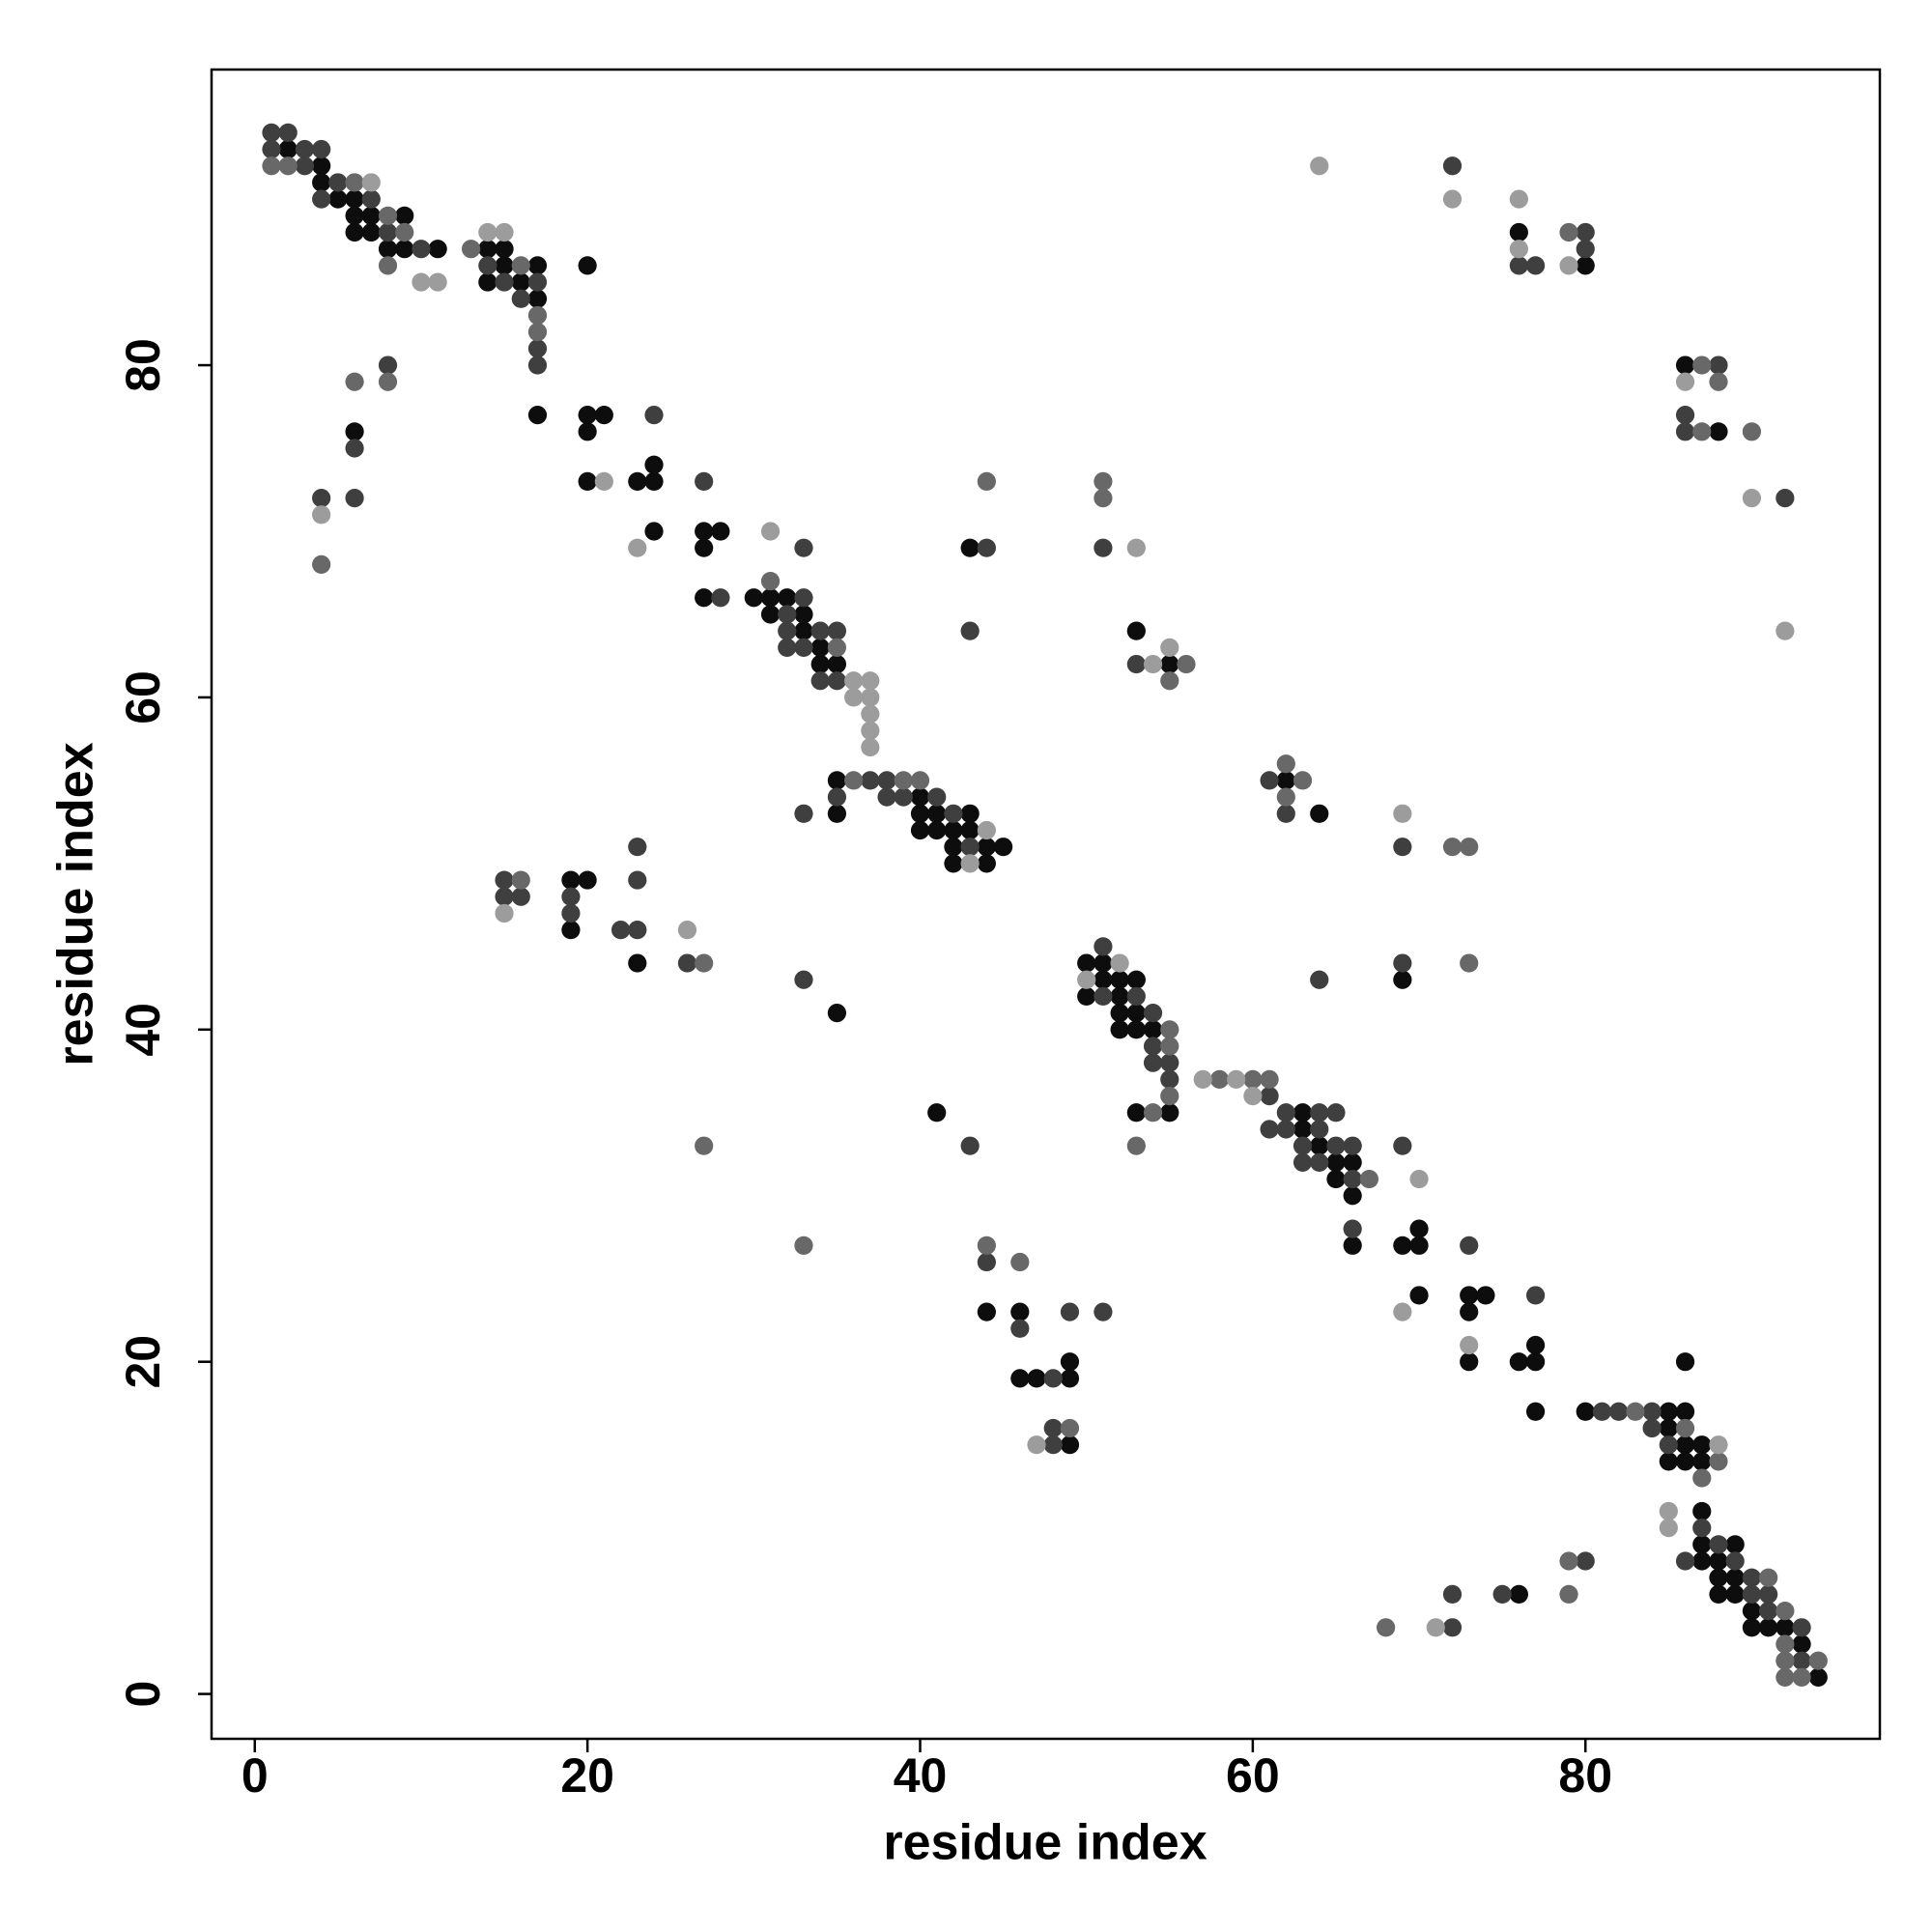 Image resolution: width=1932 pixels, height=1932 pixels. What do you see at coordinates (1253, 1775) in the screenshot?
I see `x-tick-label: 60` at bounding box center [1253, 1775].